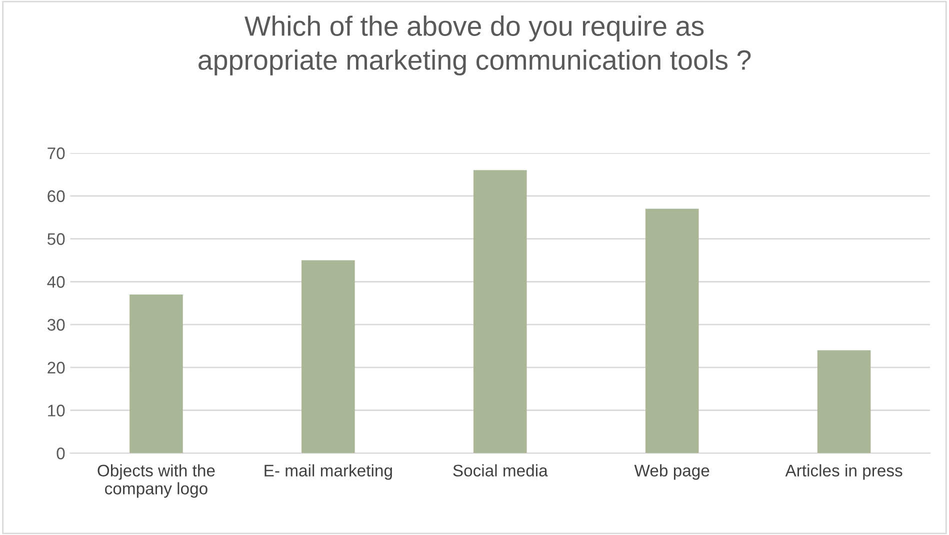 The image size is (949, 535). What do you see at coordinates (56, 282) in the screenshot?
I see `y-tick-label: 40` at bounding box center [56, 282].